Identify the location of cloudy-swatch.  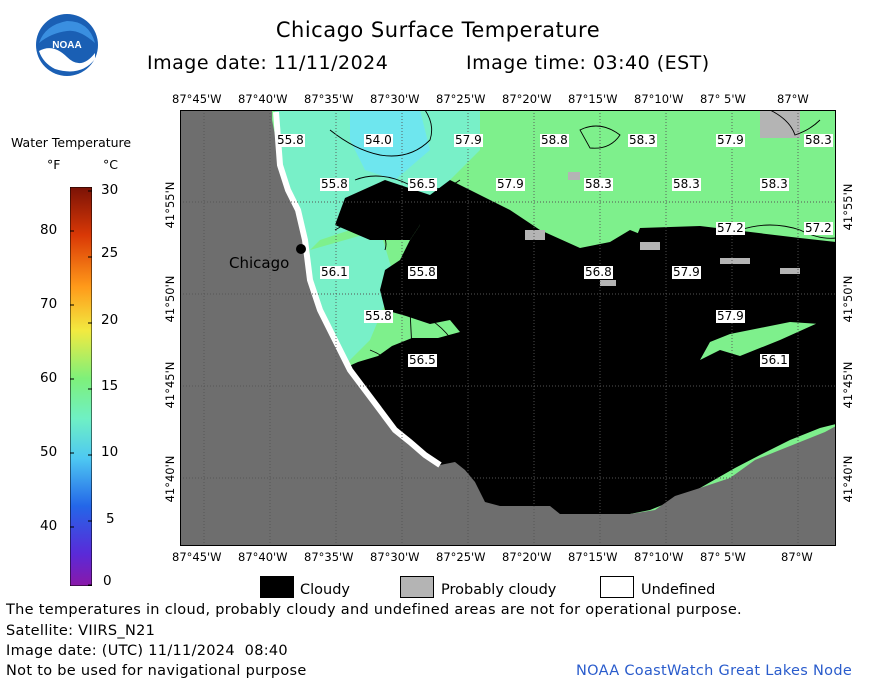
(277, 587).